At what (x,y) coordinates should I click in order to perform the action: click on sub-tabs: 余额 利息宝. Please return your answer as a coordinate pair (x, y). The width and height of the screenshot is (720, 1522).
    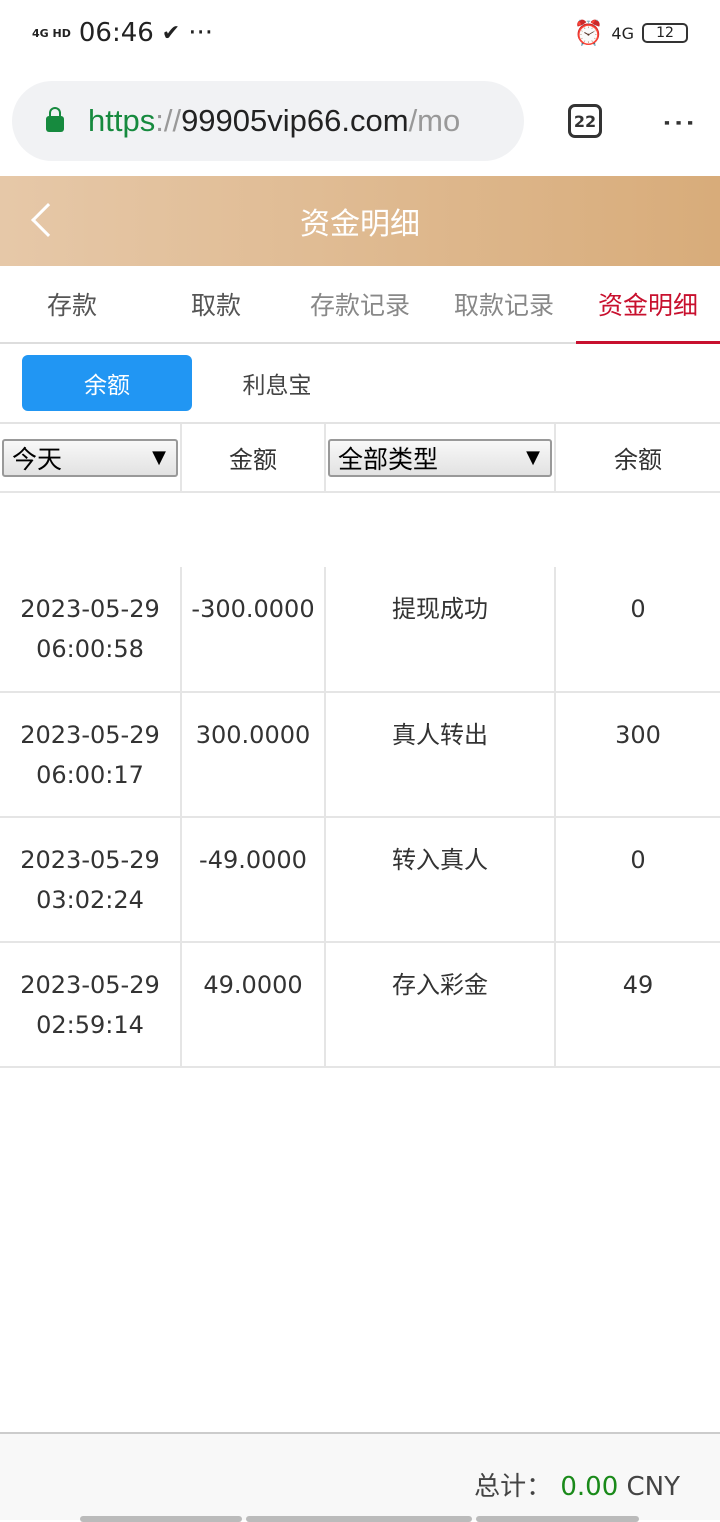
    Looking at the image, I should click on (360, 384).